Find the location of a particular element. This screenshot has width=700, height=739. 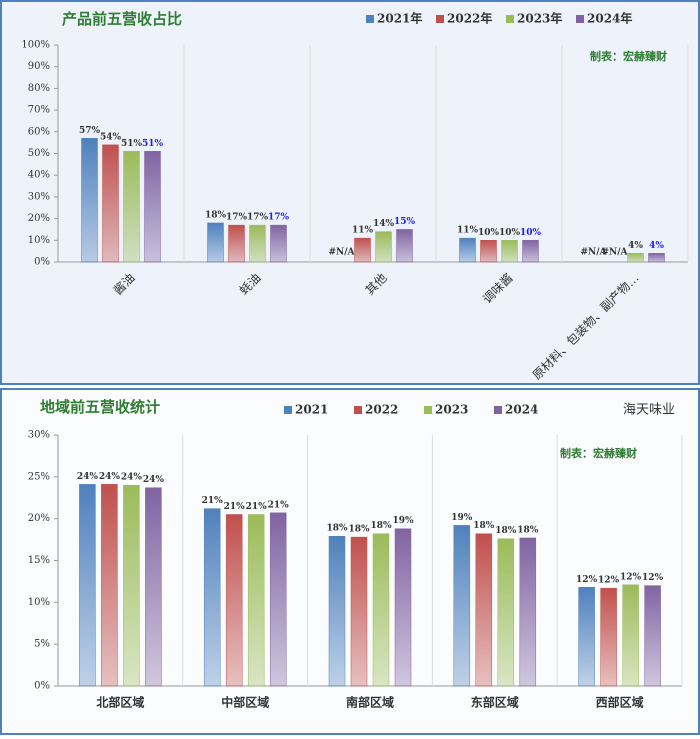

y-tick-label: 80% is located at coordinates (39, 88).